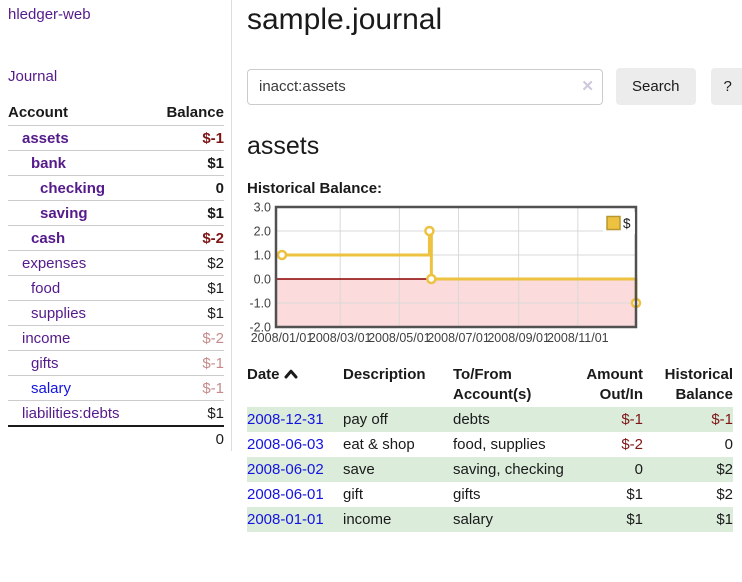 The width and height of the screenshot is (742, 582). I want to click on transaction-balance: $1, so click(724, 519).